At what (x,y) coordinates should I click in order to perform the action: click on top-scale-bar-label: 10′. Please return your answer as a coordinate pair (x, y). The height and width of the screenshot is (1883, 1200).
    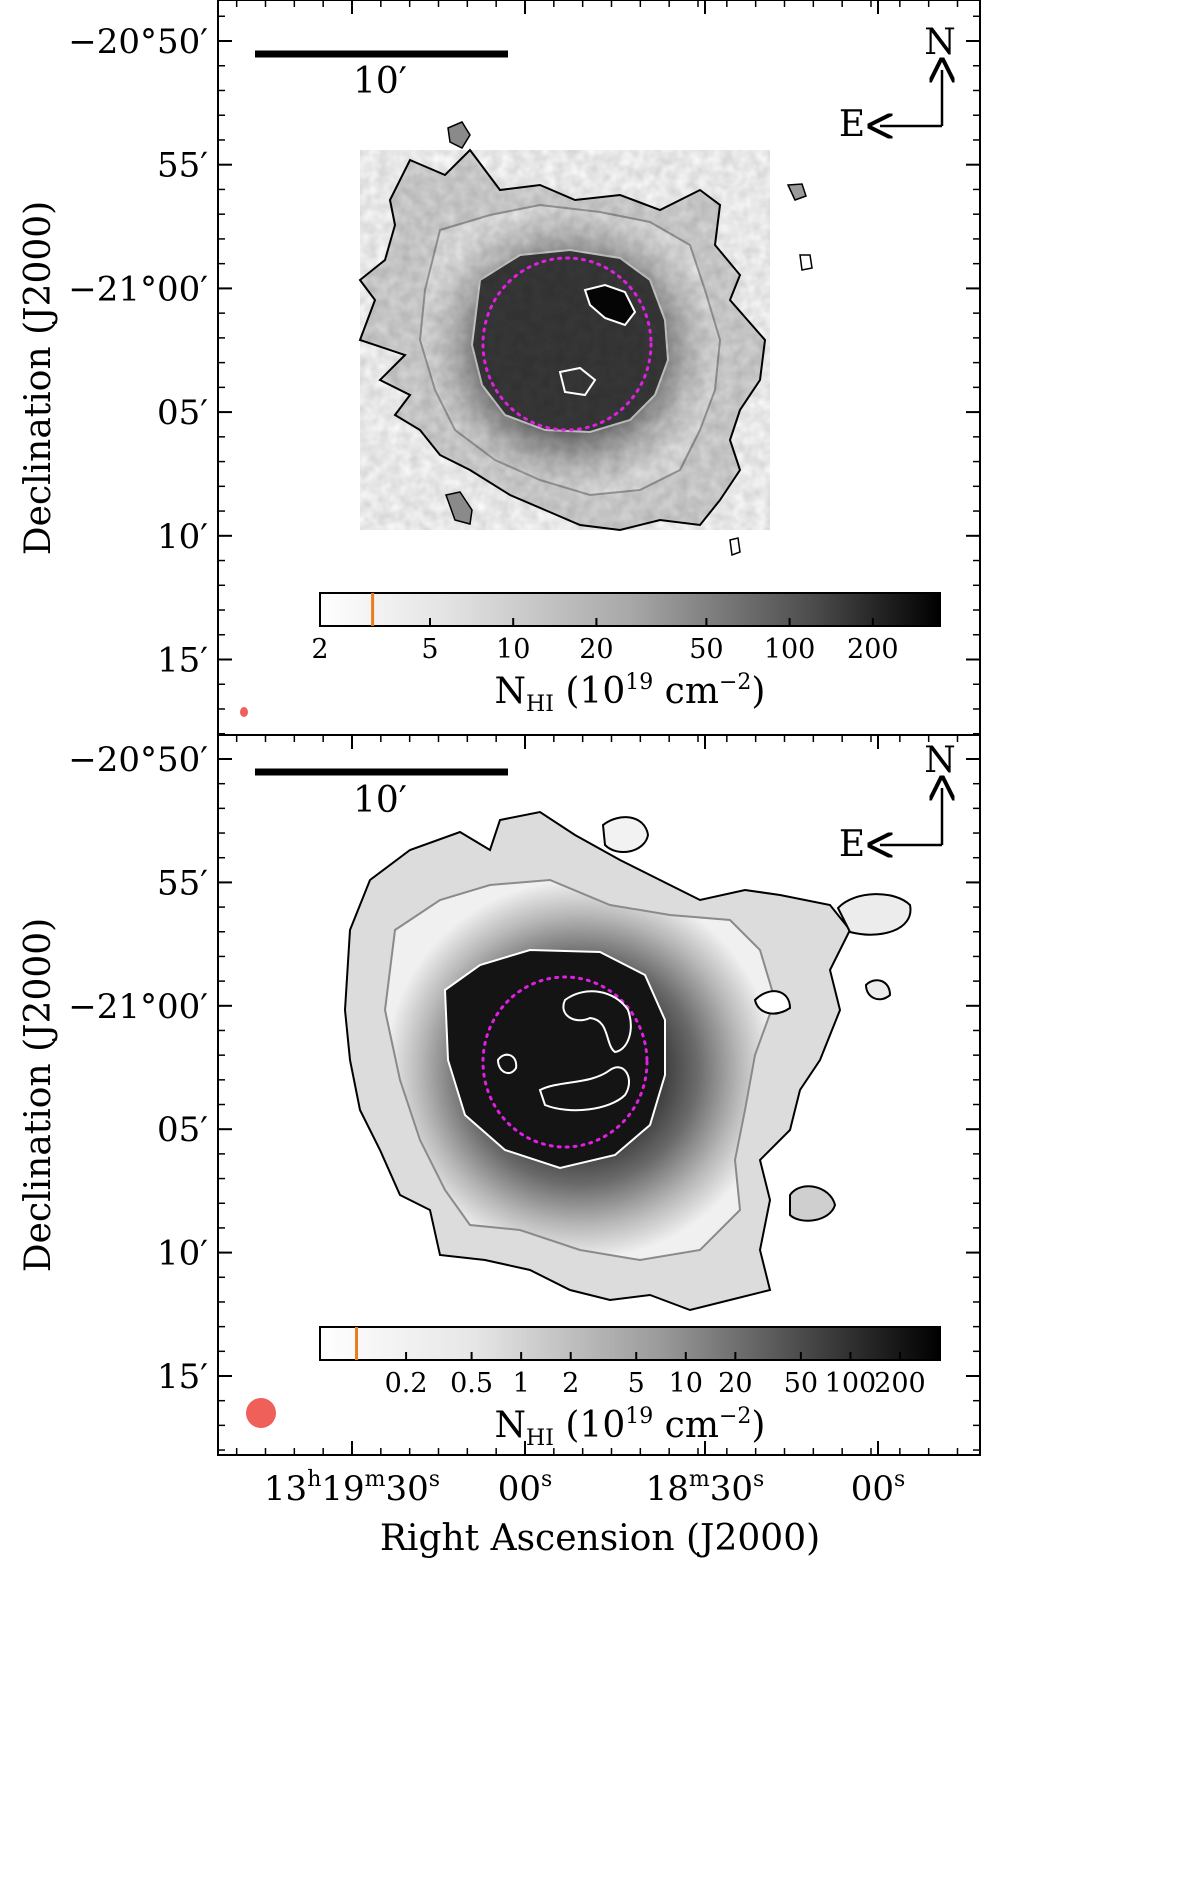
    Looking at the image, I should click on (380, 81).